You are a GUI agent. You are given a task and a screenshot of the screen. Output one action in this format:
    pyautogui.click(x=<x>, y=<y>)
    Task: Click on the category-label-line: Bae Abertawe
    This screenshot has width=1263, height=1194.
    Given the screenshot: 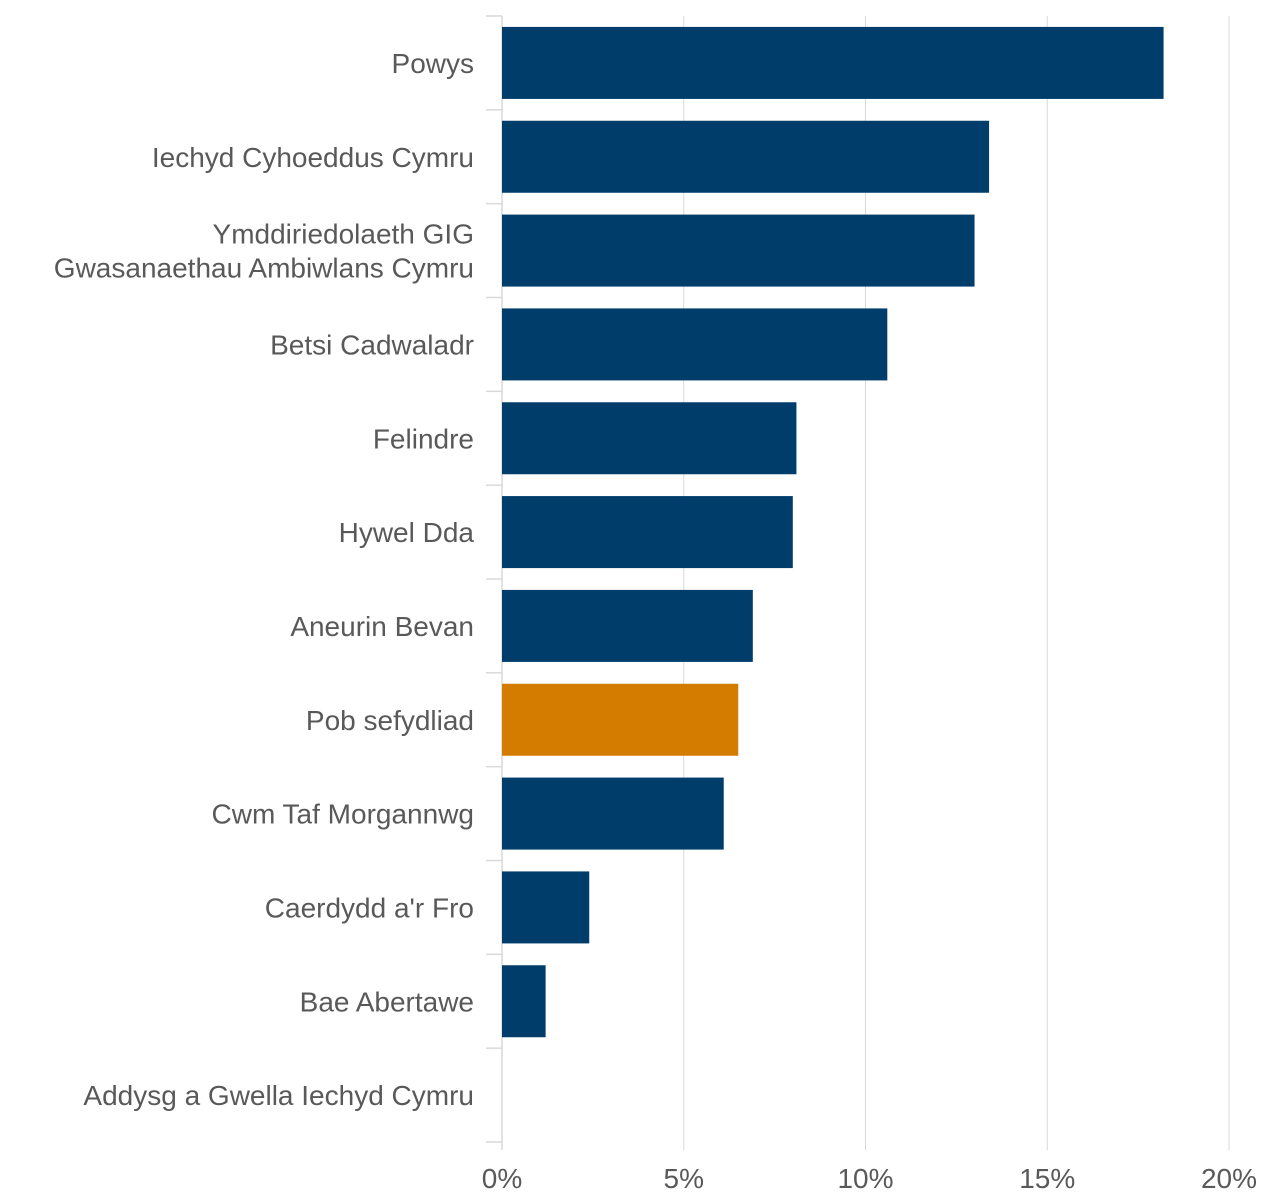 What is the action you would take?
    pyautogui.click(x=387, y=1001)
    